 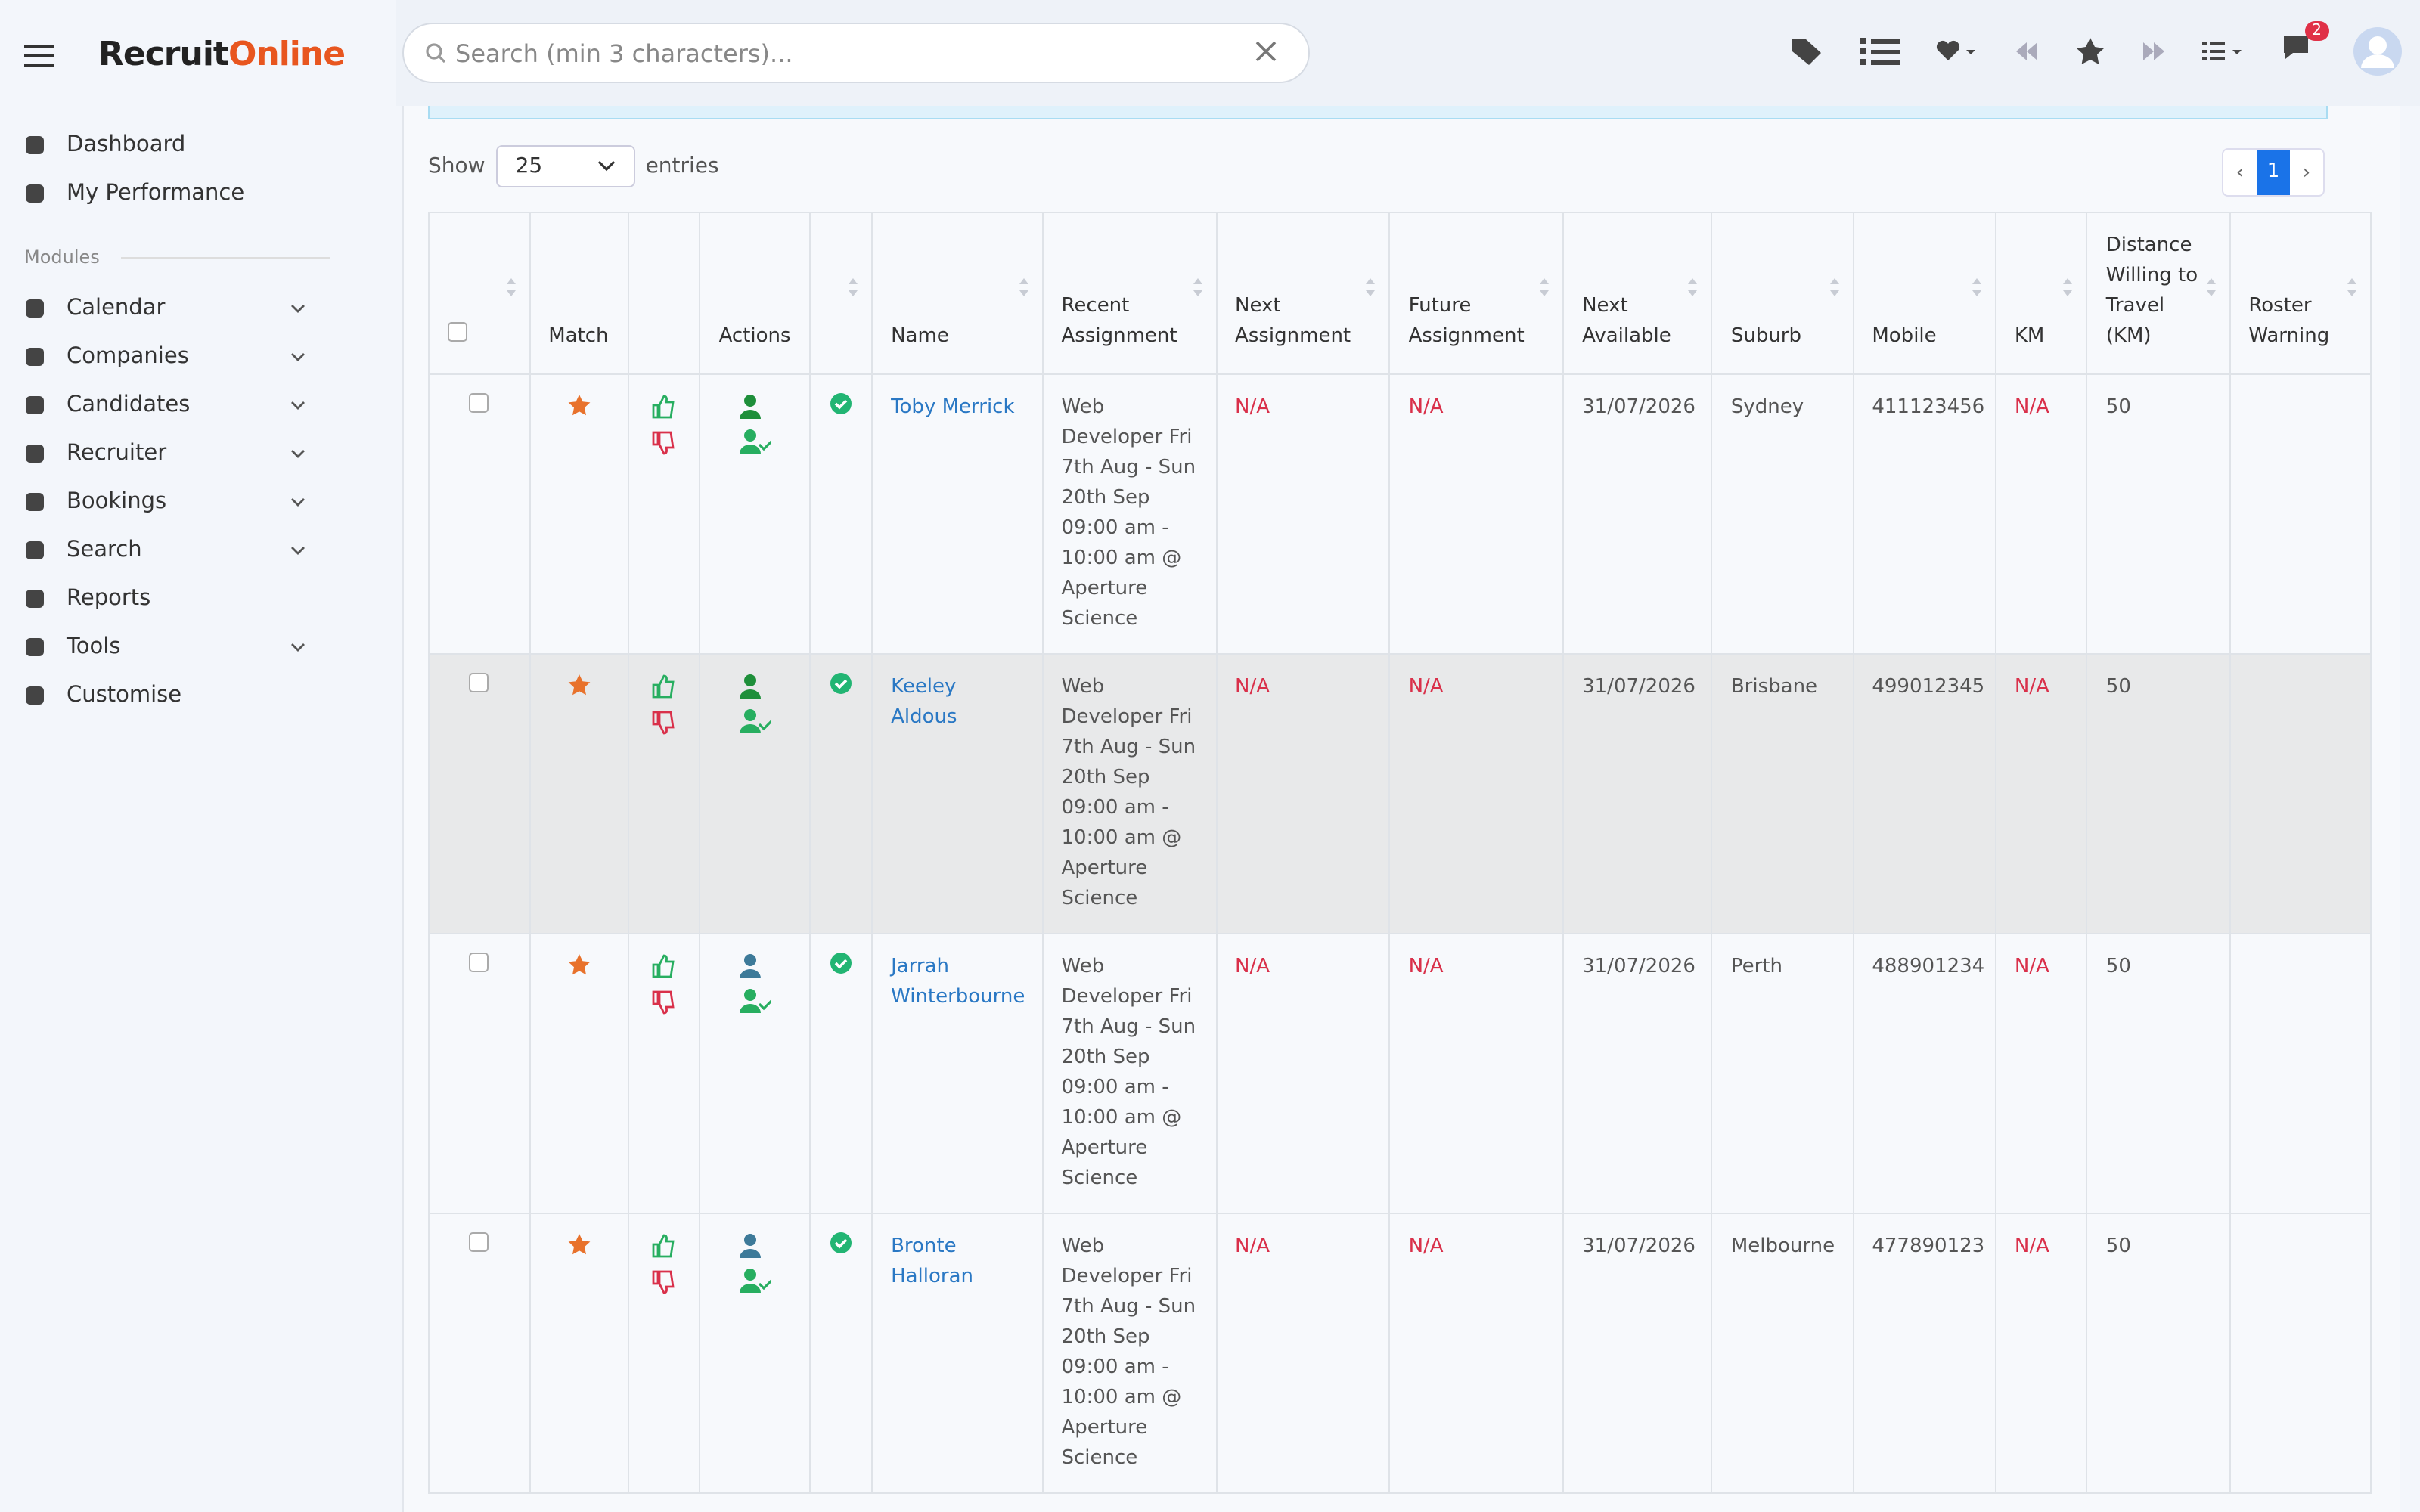 I want to click on nav-item: Customise, so click(x=175, y=695).